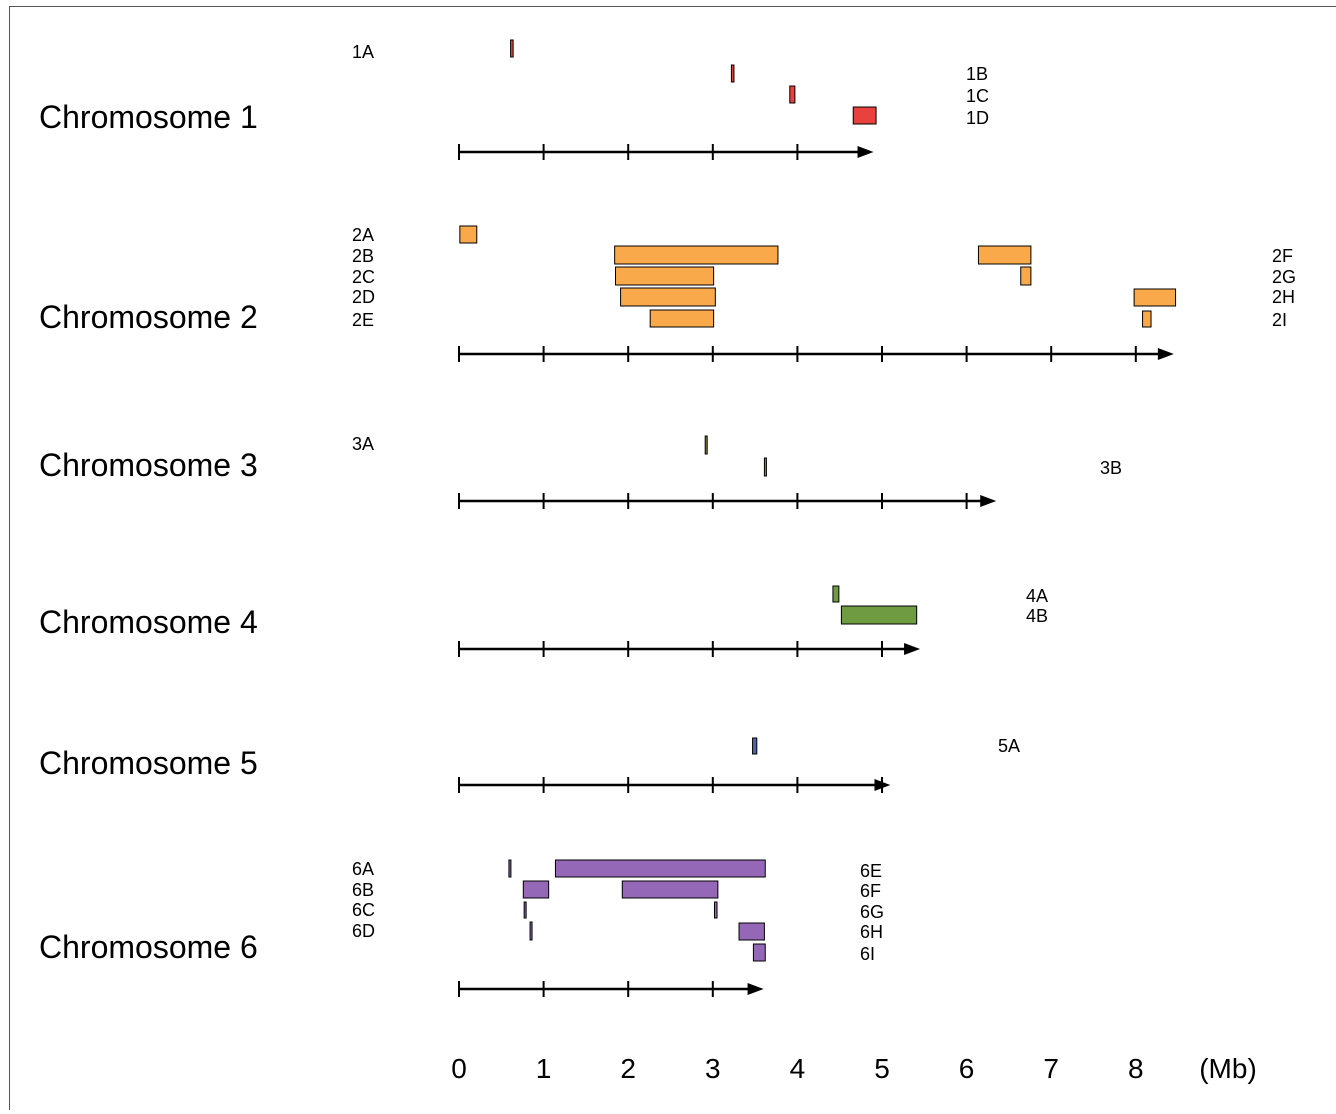 This screenshot has width=1336, height=1114. What do you see at coordinates (525, 910) in the screenshot?
I see `segment-6c` at bounding box center [525, 910].